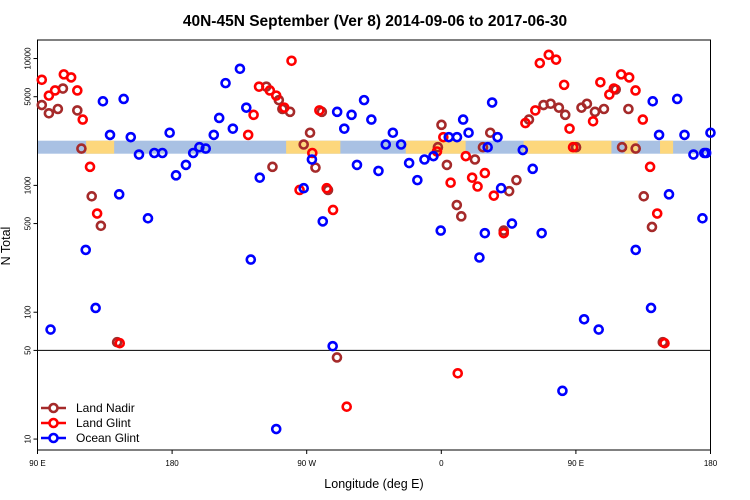 This screenshot has width=750, height=500. What do you see at coordinates (28, 349) in the screenshot?
I see `y-tick-label: 50` at bounding box center [28, 349].